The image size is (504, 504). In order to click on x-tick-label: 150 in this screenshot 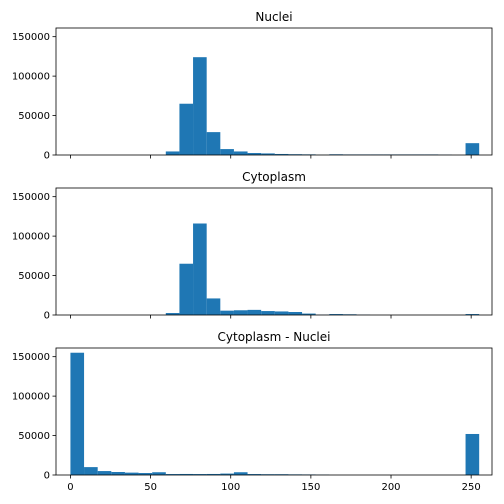, I will do `click(310, 487)`.